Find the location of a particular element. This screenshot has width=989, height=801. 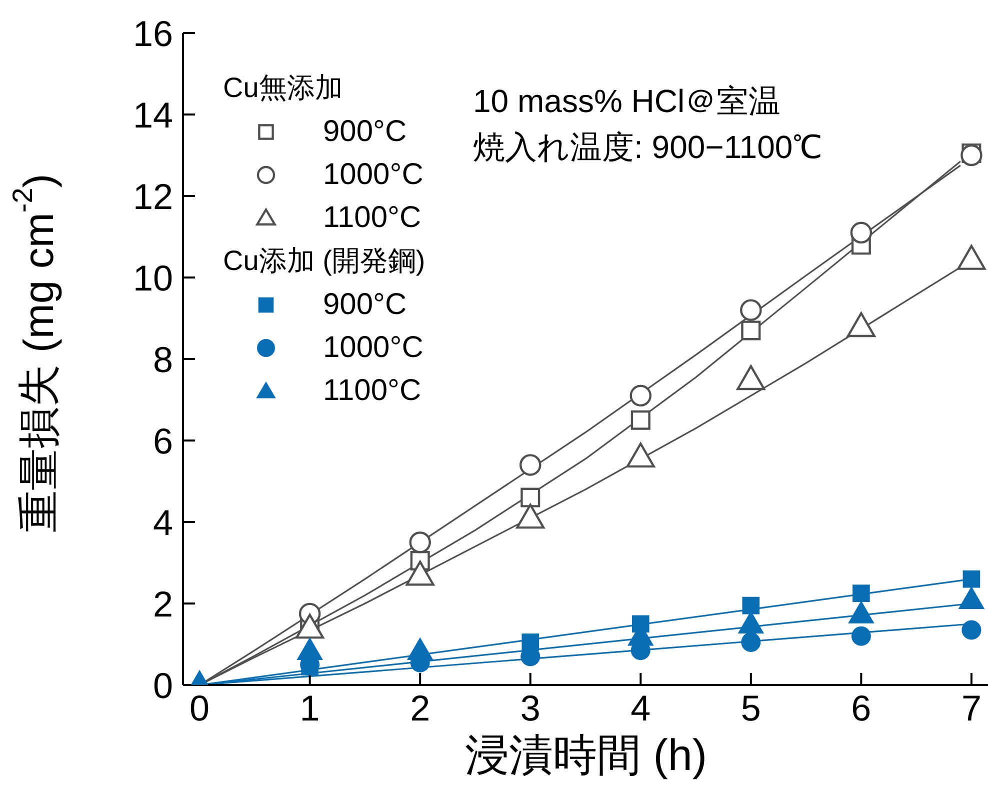

y-tick-label: 12 is located at coordinates (152, 196).